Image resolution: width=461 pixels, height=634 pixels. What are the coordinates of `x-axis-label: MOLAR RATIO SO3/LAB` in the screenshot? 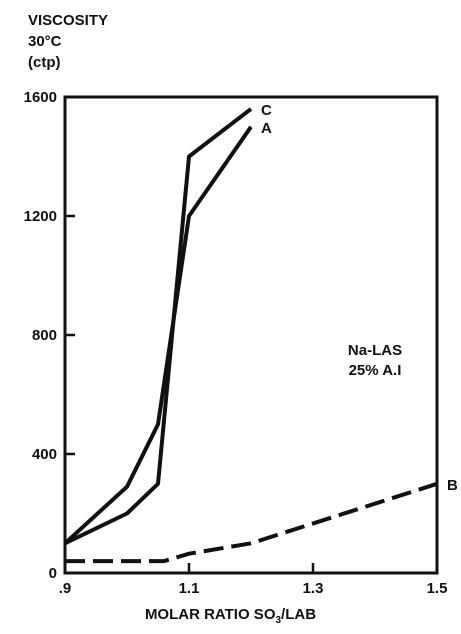 It's located at (230, 616).